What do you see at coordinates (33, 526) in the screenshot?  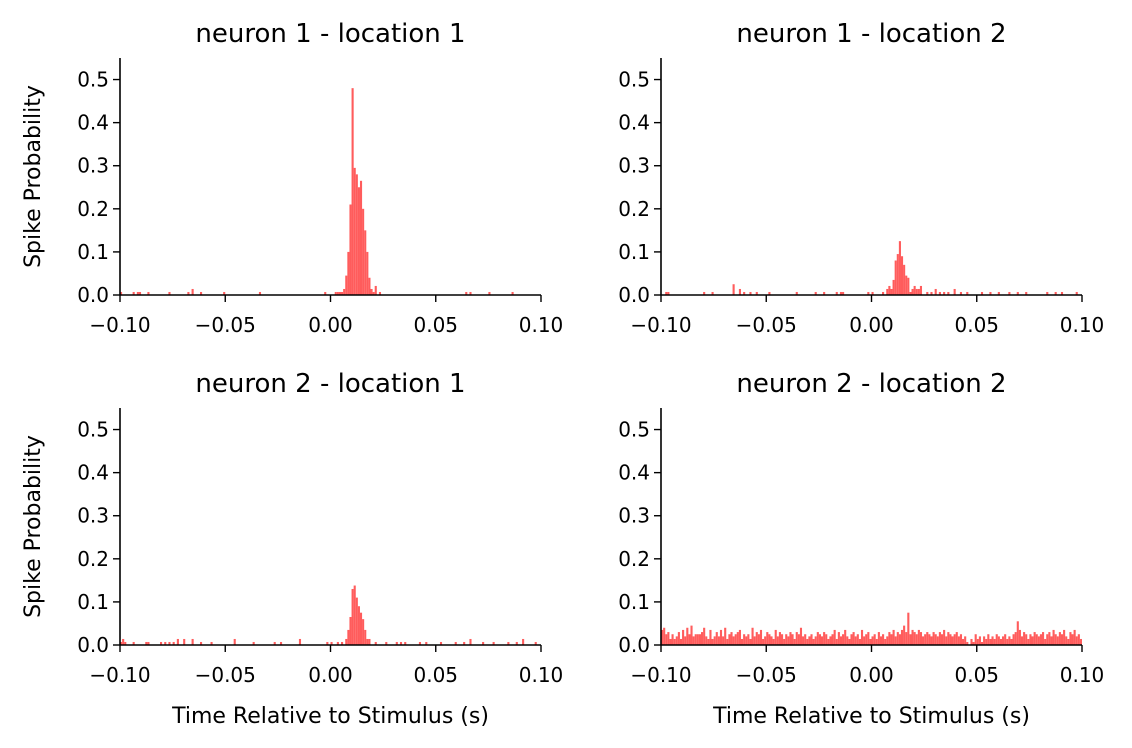 I see `y-axis-label: Spike Probability` at bounding box center [33, 526].